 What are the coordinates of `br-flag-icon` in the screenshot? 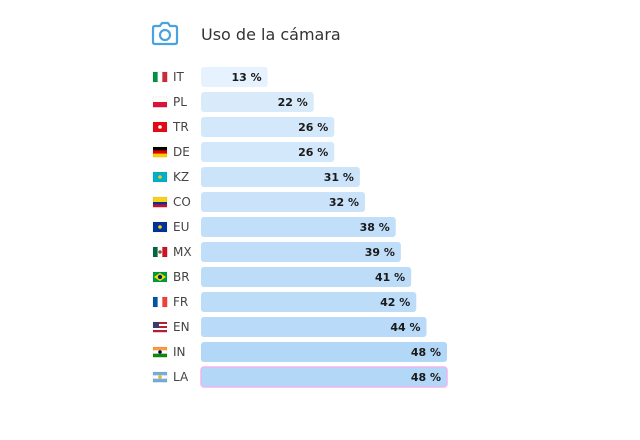 It's located at (160, 277).